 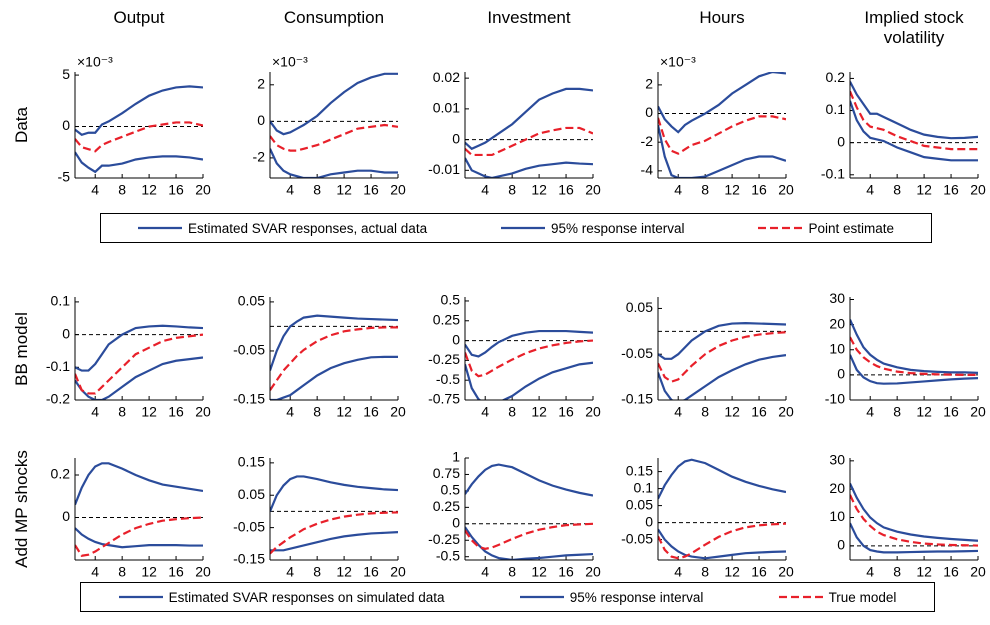 I want to click on y-tick-label: 30, so click(x=837, y=298).